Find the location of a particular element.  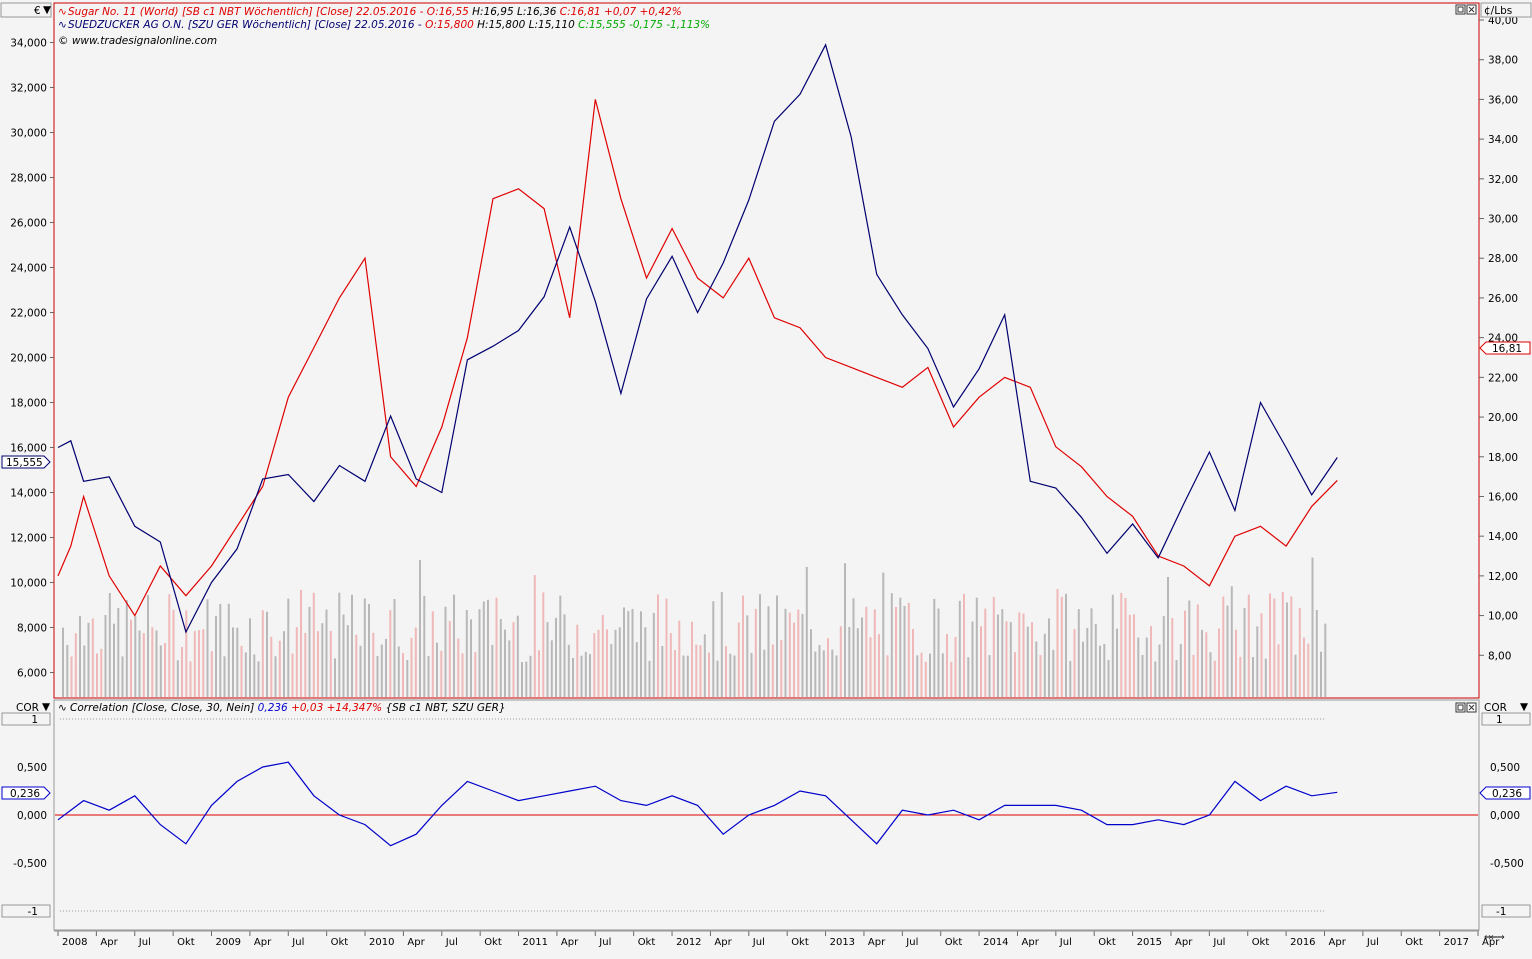

time-tick-label: 2010 is located at coordinates (381, 942).